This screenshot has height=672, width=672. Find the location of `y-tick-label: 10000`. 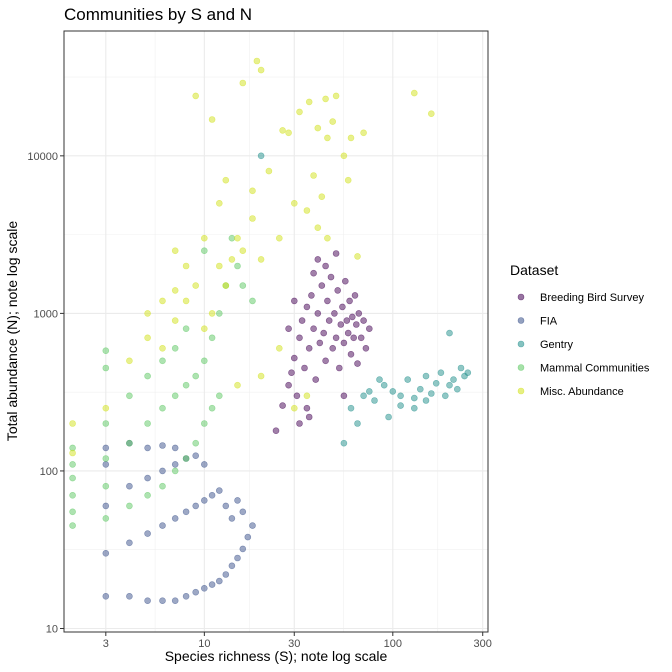

y-tick-label: 10000 is located at coordinates (42, 157).